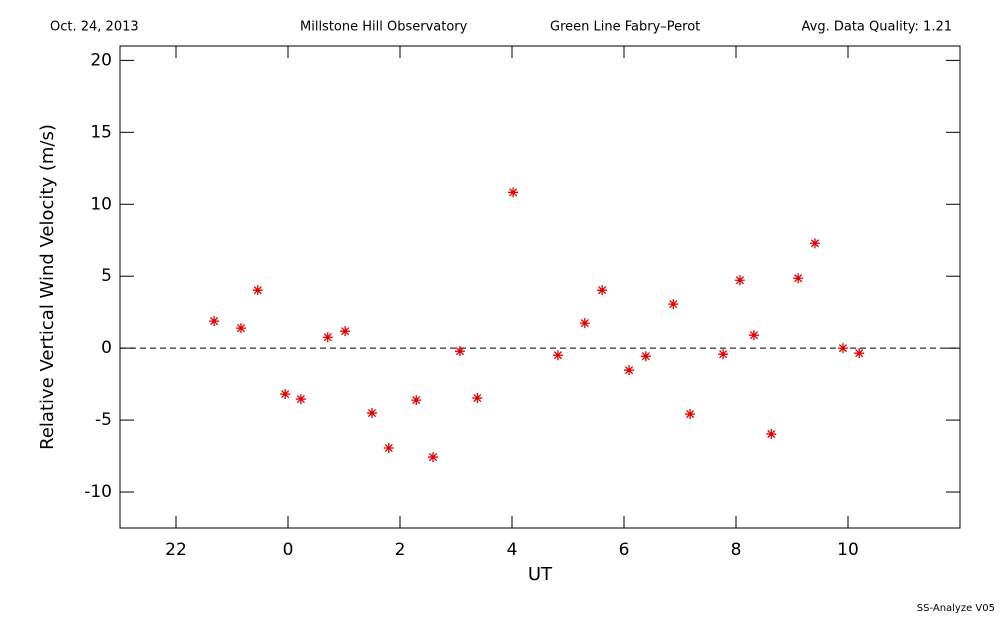 The image size is (1000, 625). What do you see at coordinates (103, 420) in the screenshot?
I see `y-tick-label: -5` at bounding box center [103, 420].